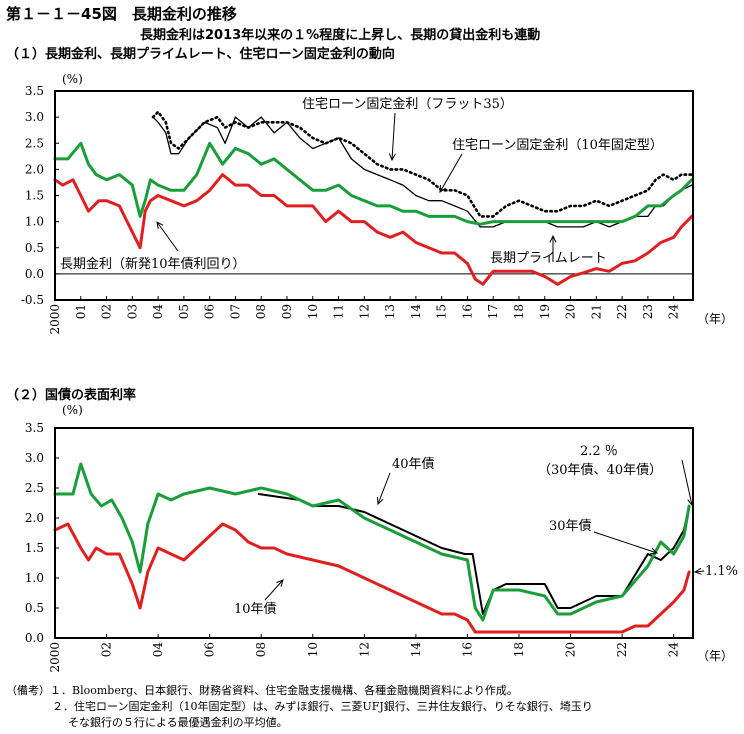 The width and height of the screenshot is (744, 734). What do you see at coordinates (178, 722) in the screenshot?
I see `notes-item2b: そな銀行の５行による最優遇金利の平均値。` at bounding box center [178, 722].